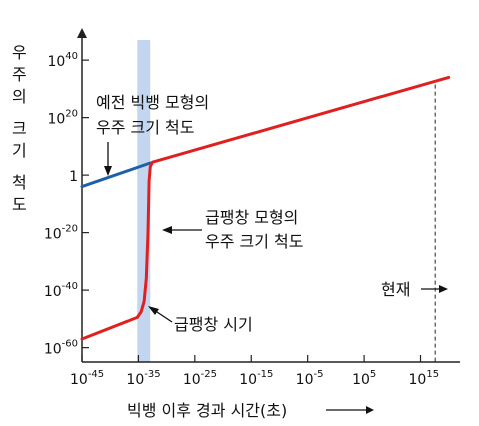  I want to click on y-axis-label-char: 주, so click(19, 74).